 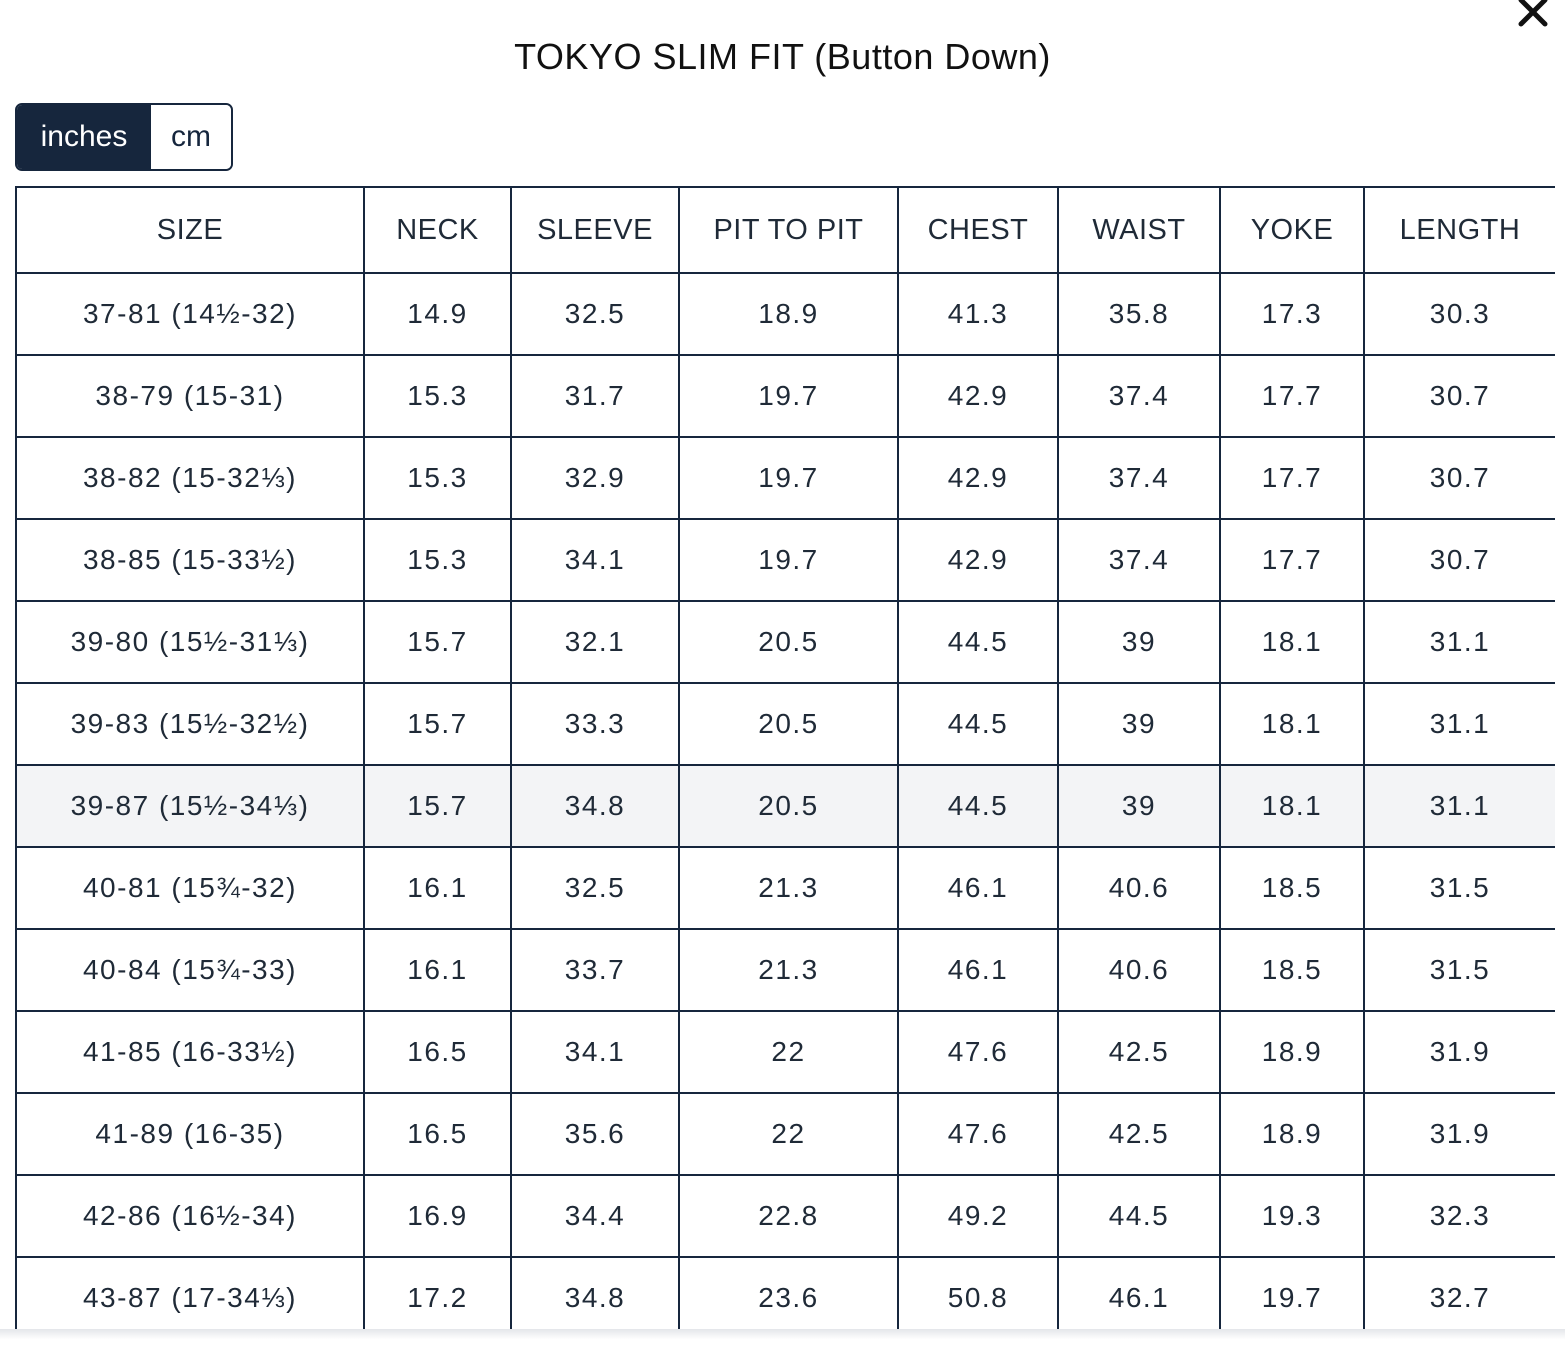 I want to click on cell-pit-to-pit: 22.8, so click(x=788, y=1216).